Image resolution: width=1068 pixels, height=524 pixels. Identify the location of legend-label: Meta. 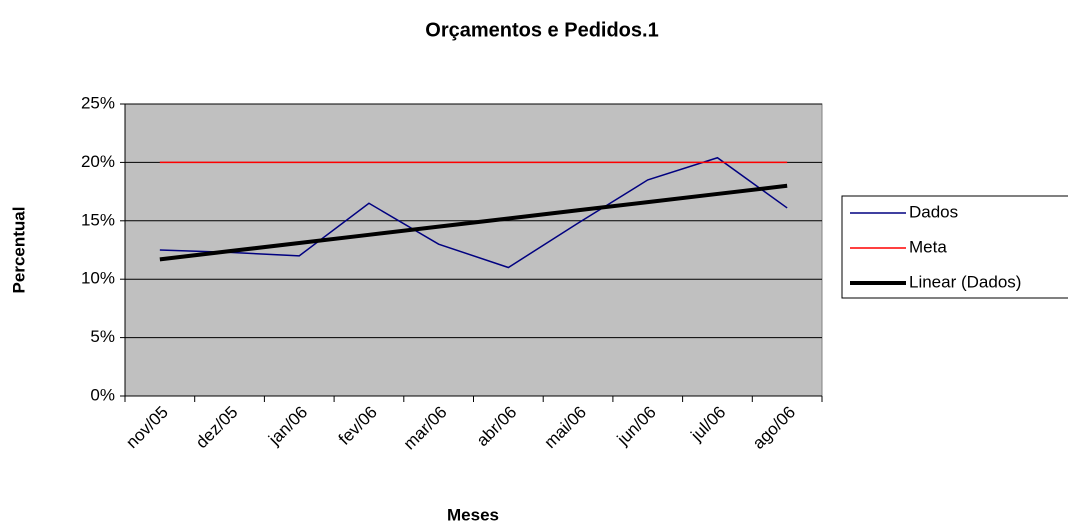
(928, 246).